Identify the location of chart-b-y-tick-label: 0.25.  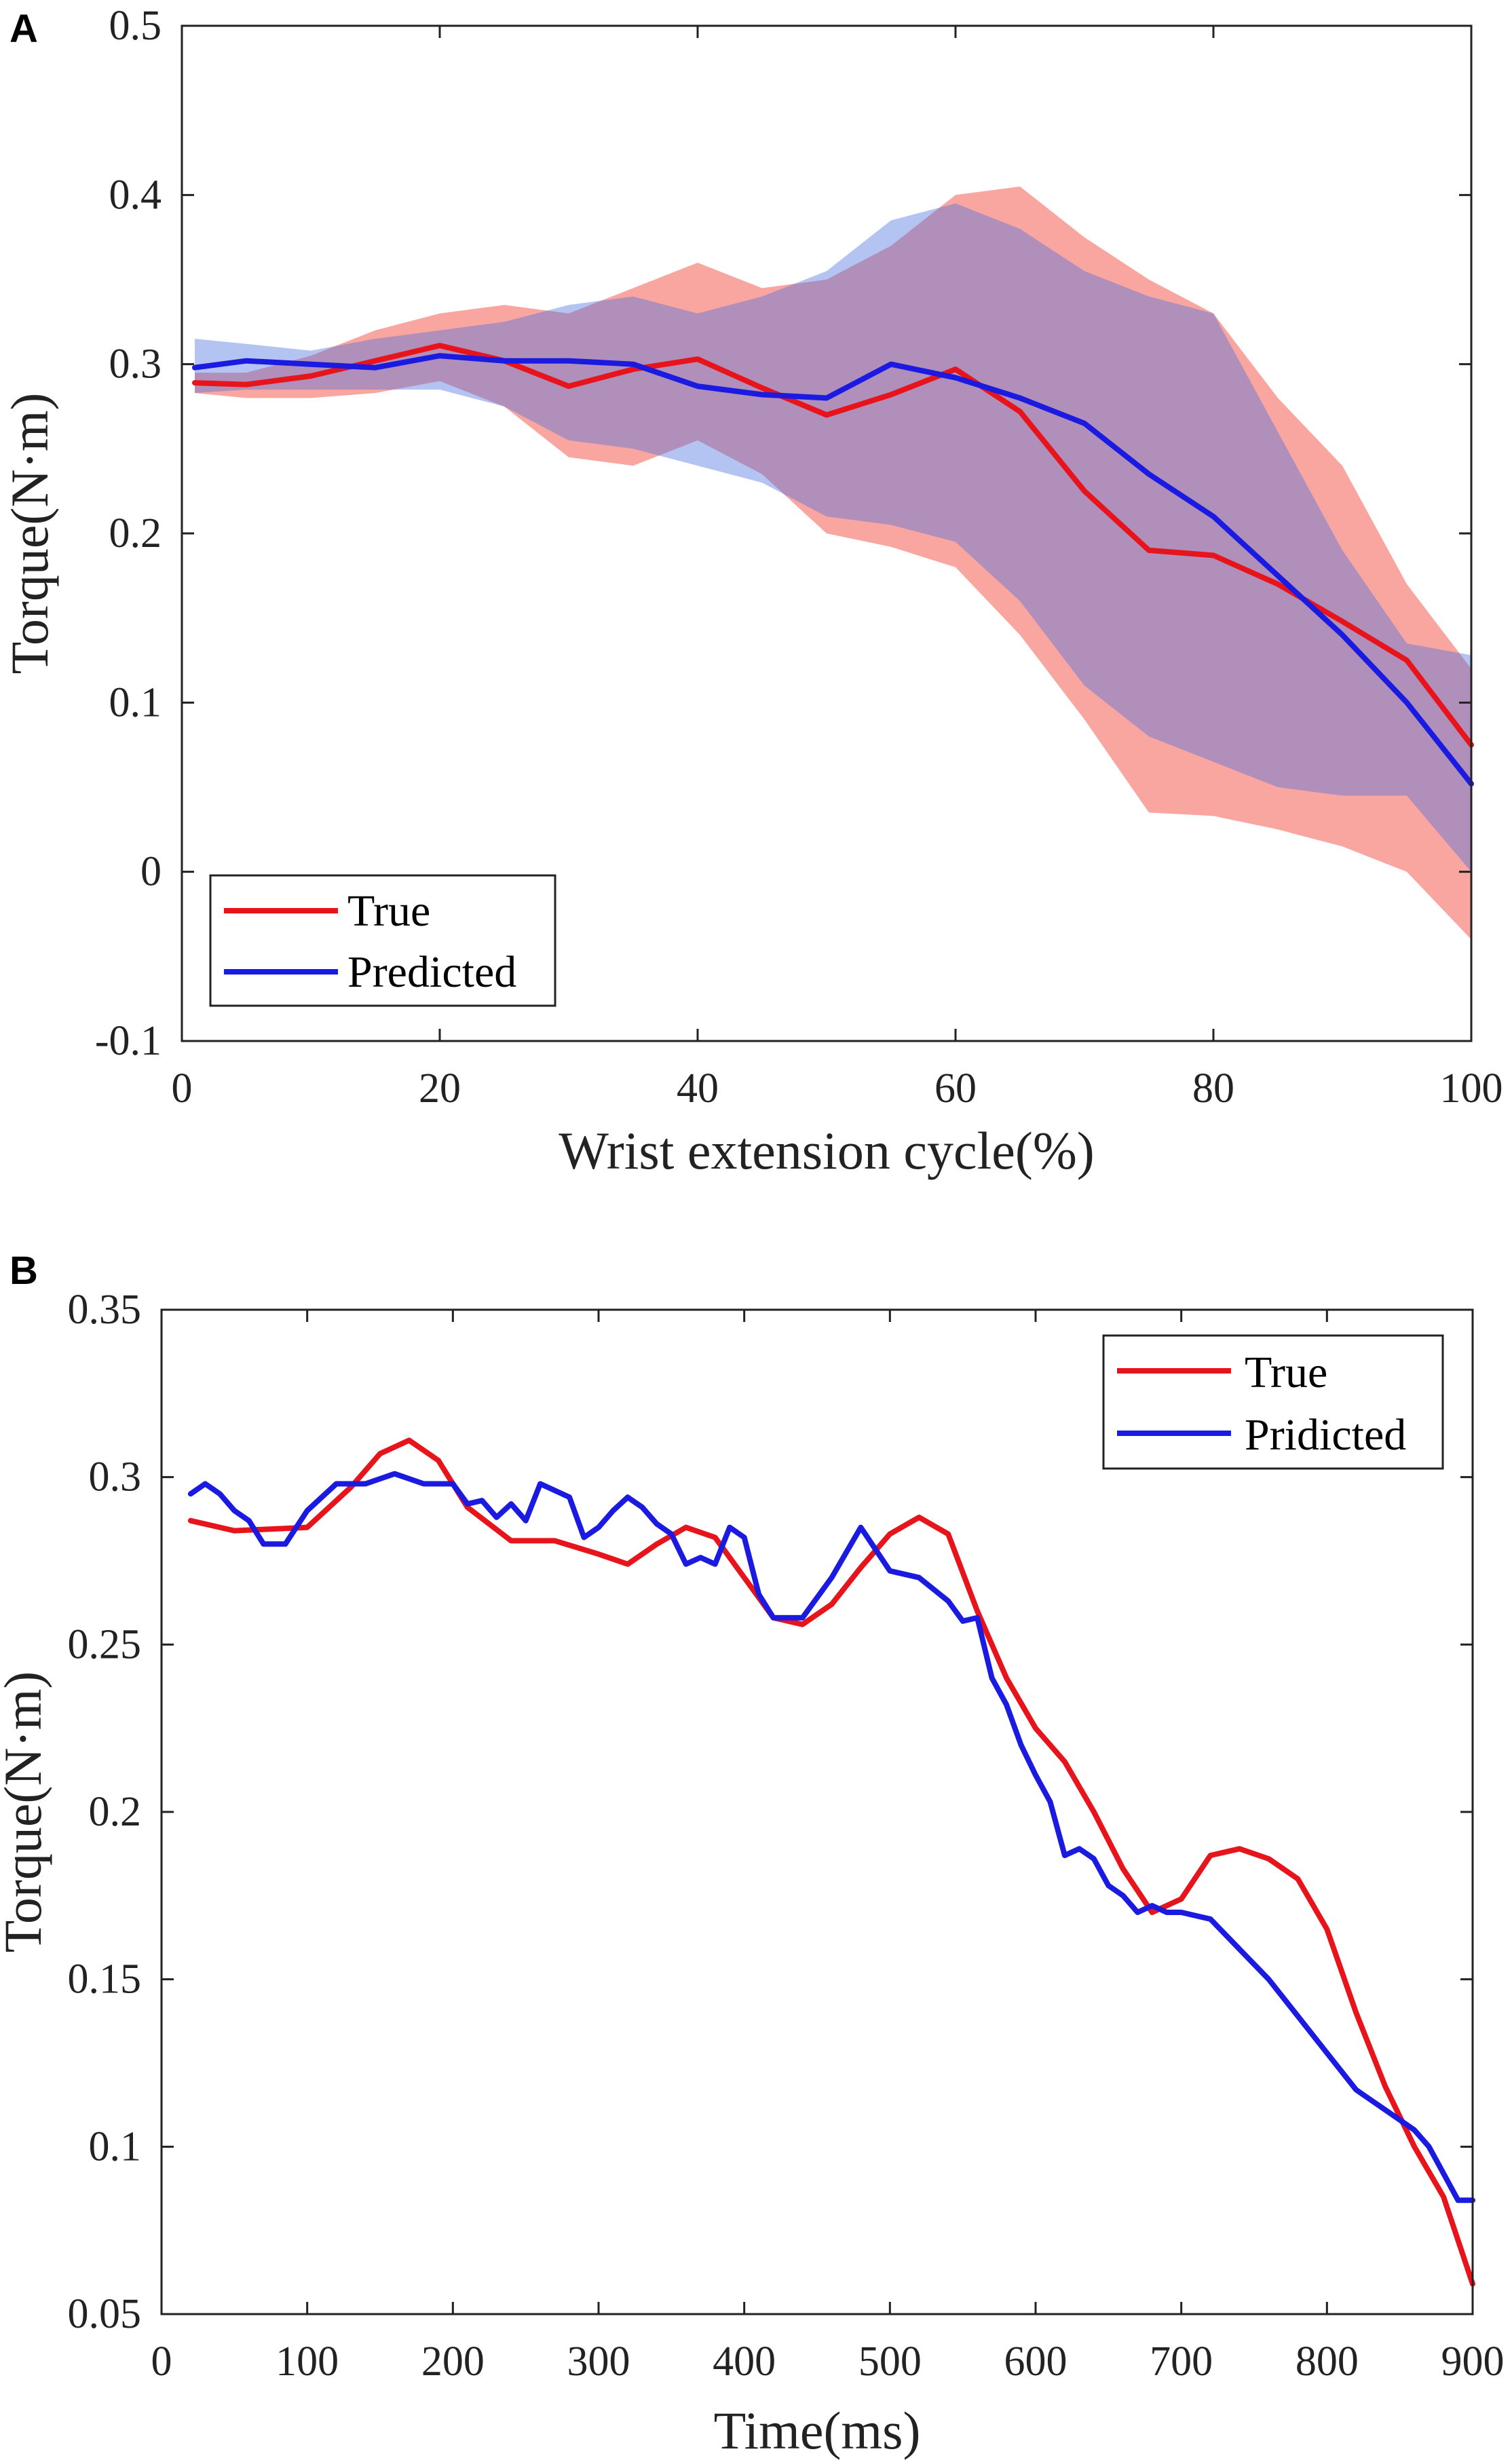
(105, 1644).